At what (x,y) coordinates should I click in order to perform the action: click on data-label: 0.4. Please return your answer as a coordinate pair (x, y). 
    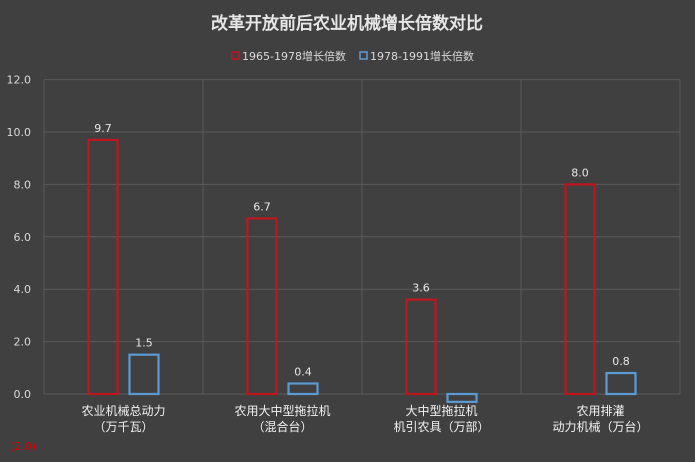
    Looking at the image, I should click on (303, 372).